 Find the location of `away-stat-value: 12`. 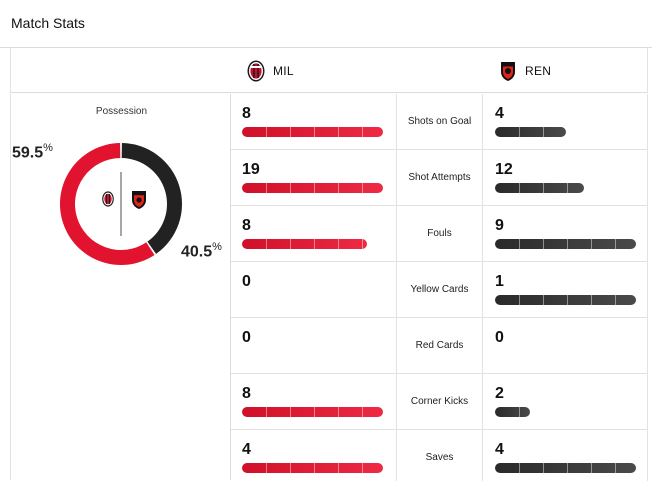

away-stat-value: 12 is located at coordinates (504, 169).